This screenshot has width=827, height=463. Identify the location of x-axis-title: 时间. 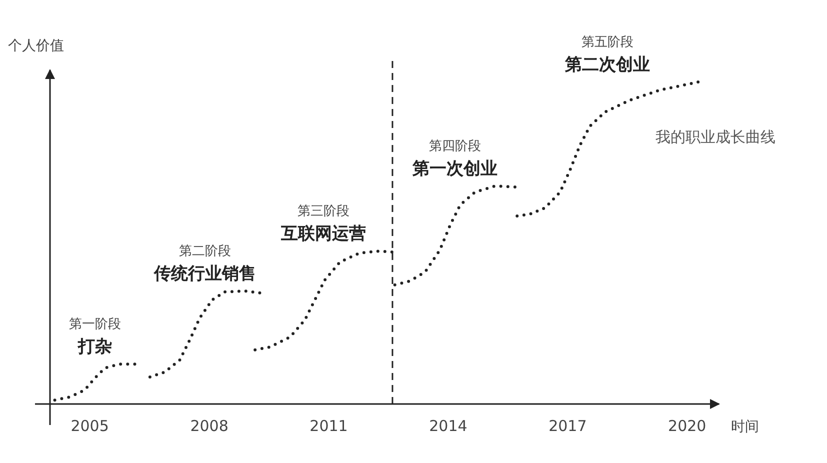
(745, 427).